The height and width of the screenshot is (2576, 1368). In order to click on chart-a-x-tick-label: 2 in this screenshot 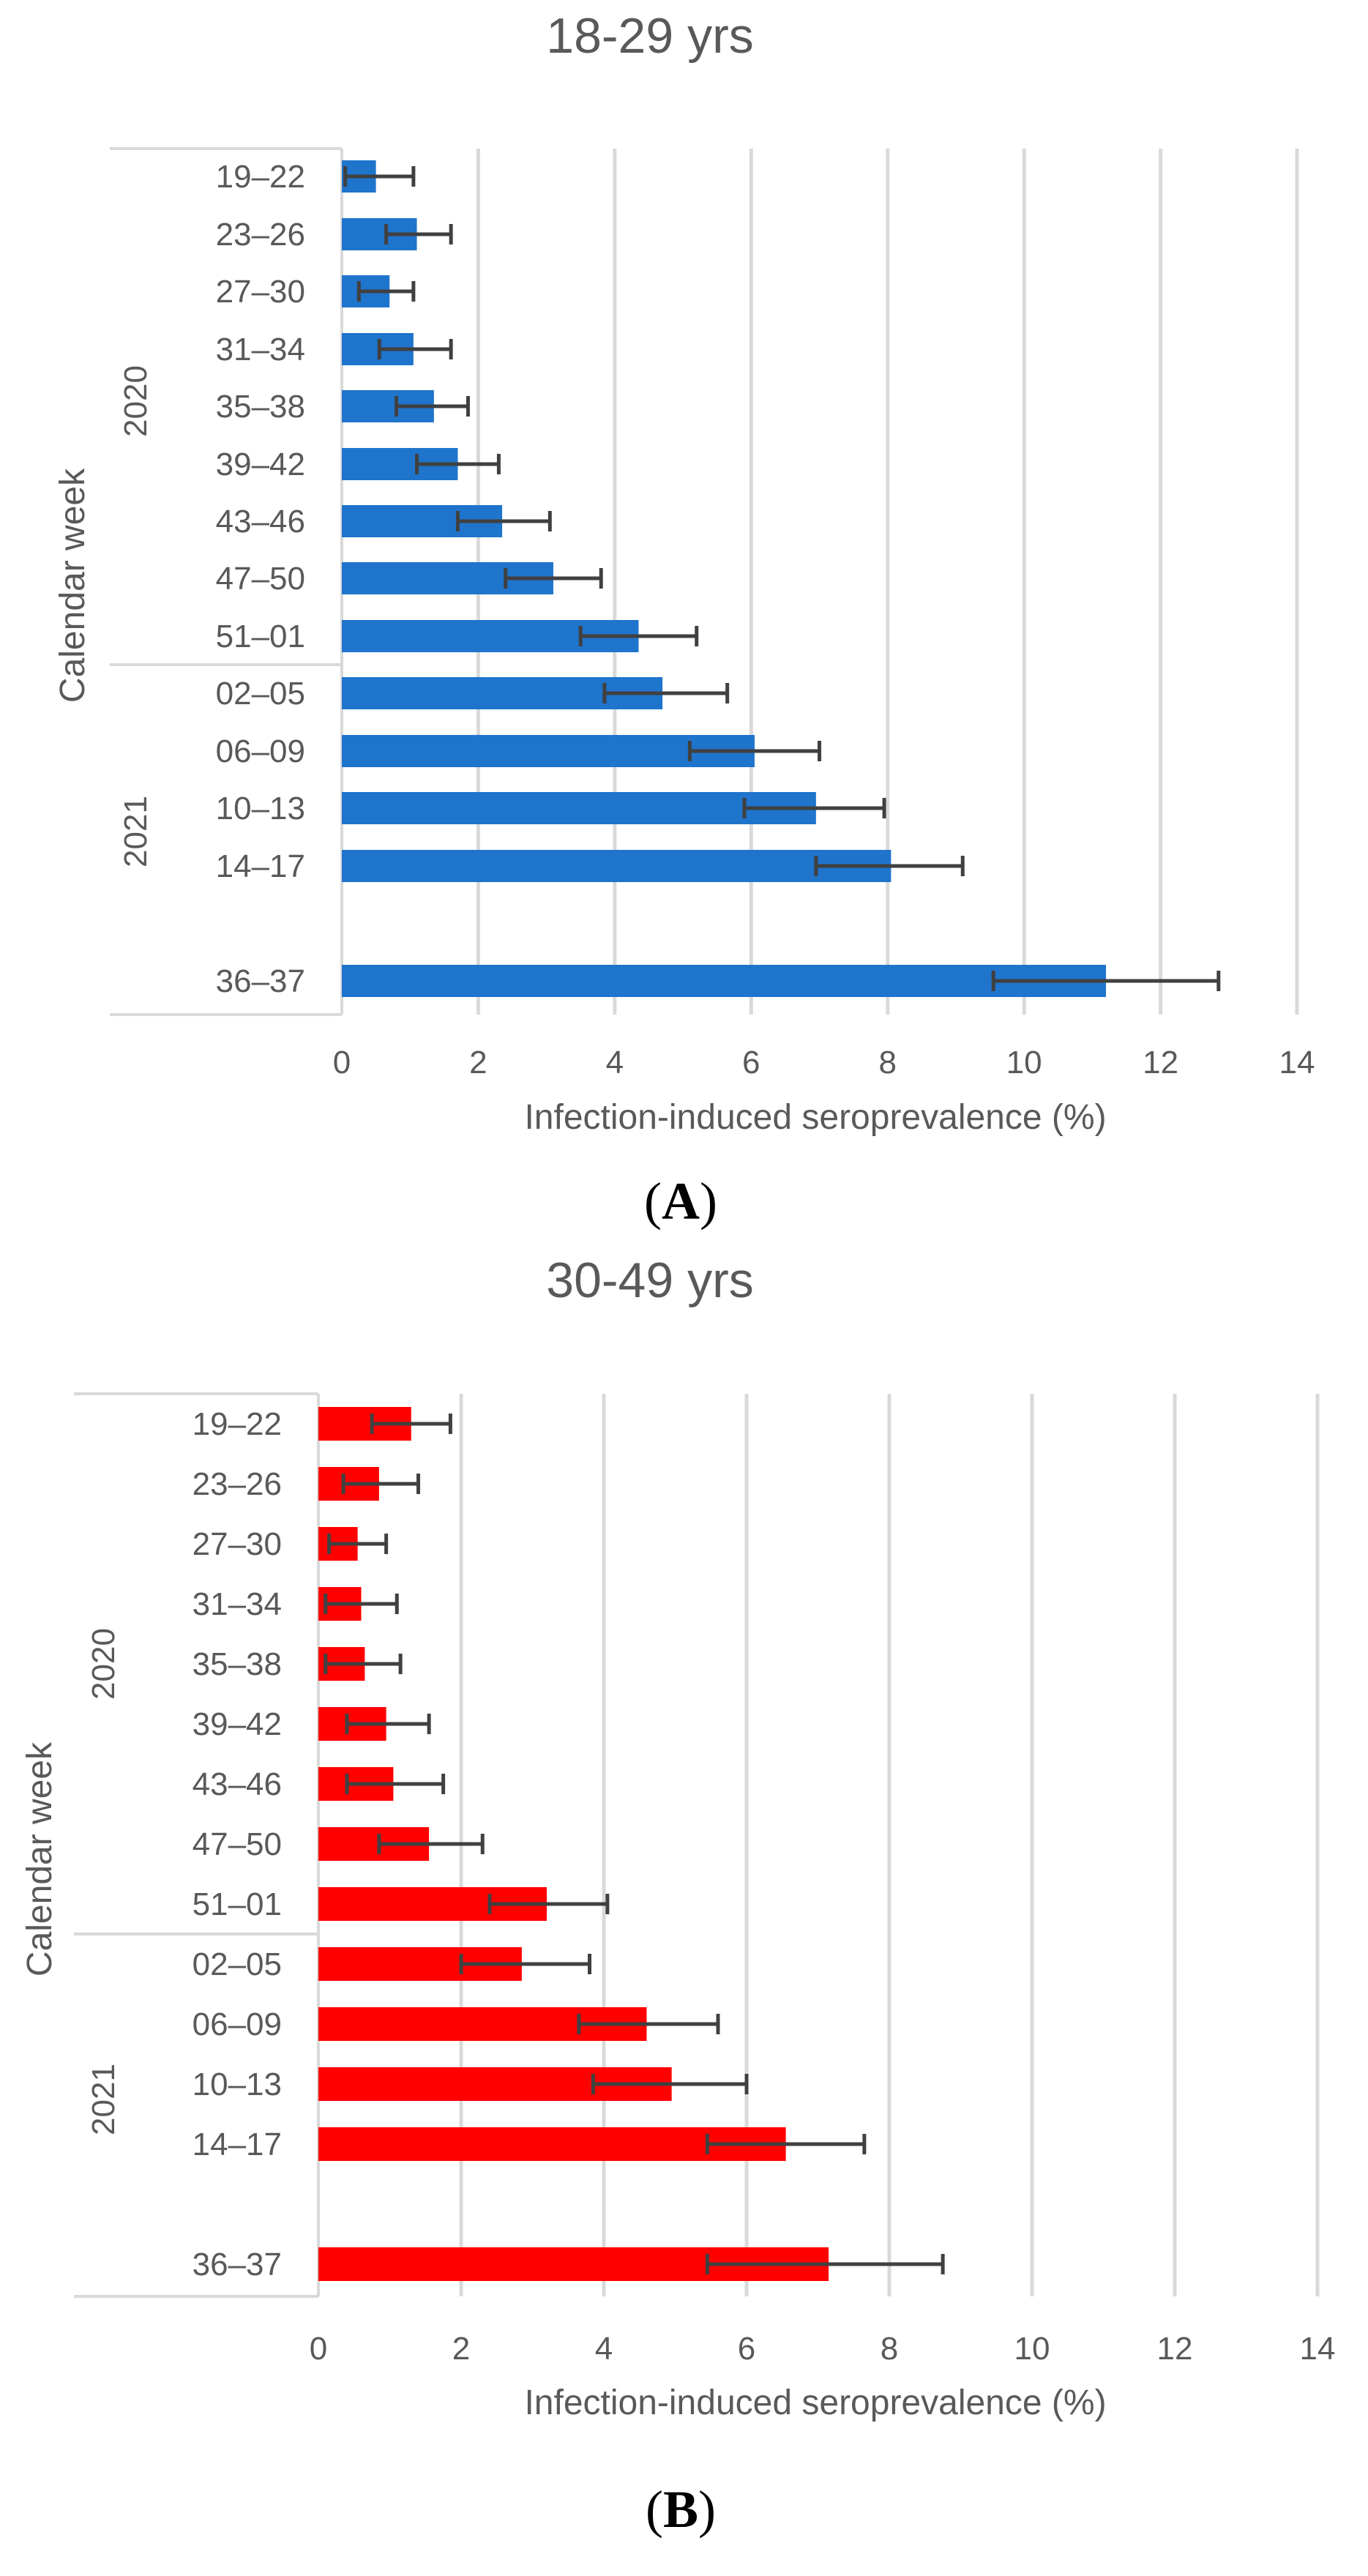, I will do `click(478, 1062)`.